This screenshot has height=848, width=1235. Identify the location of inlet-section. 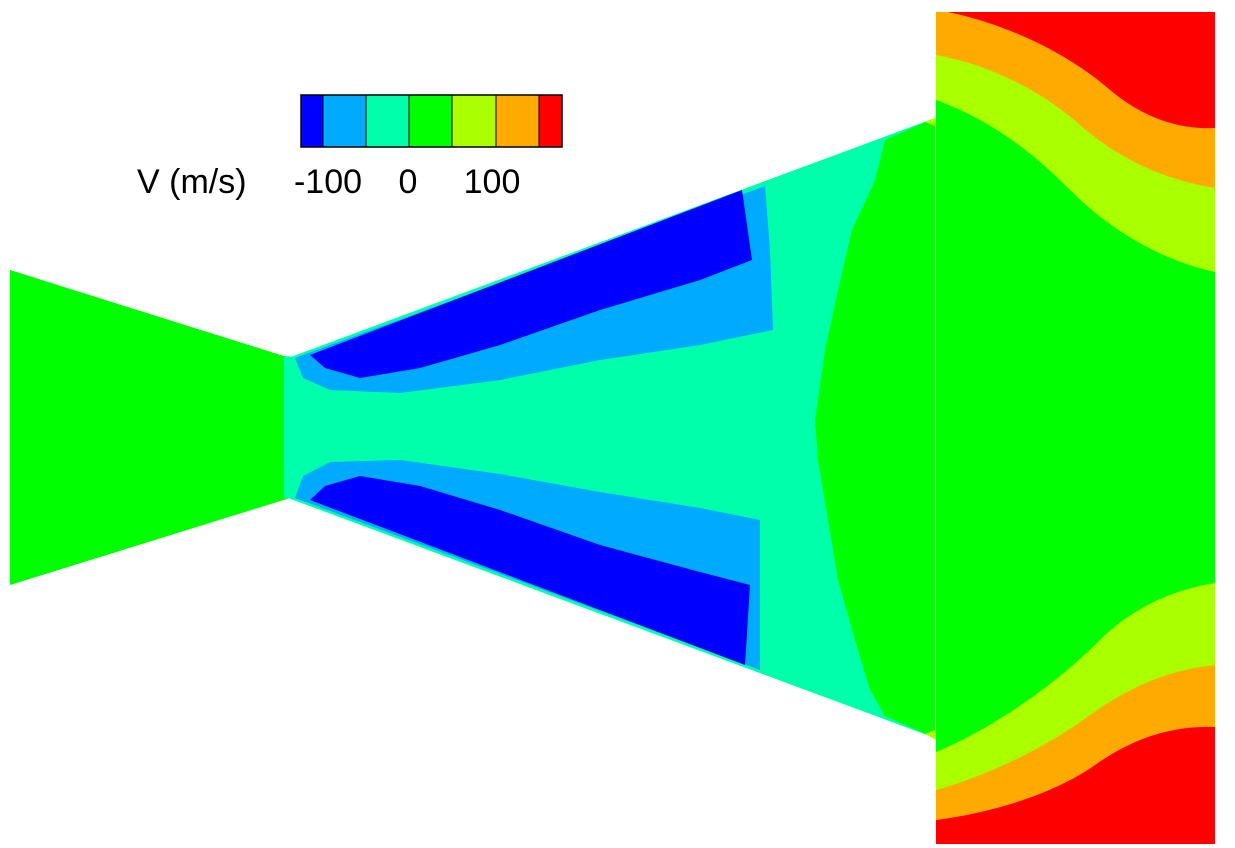
(155, 427).